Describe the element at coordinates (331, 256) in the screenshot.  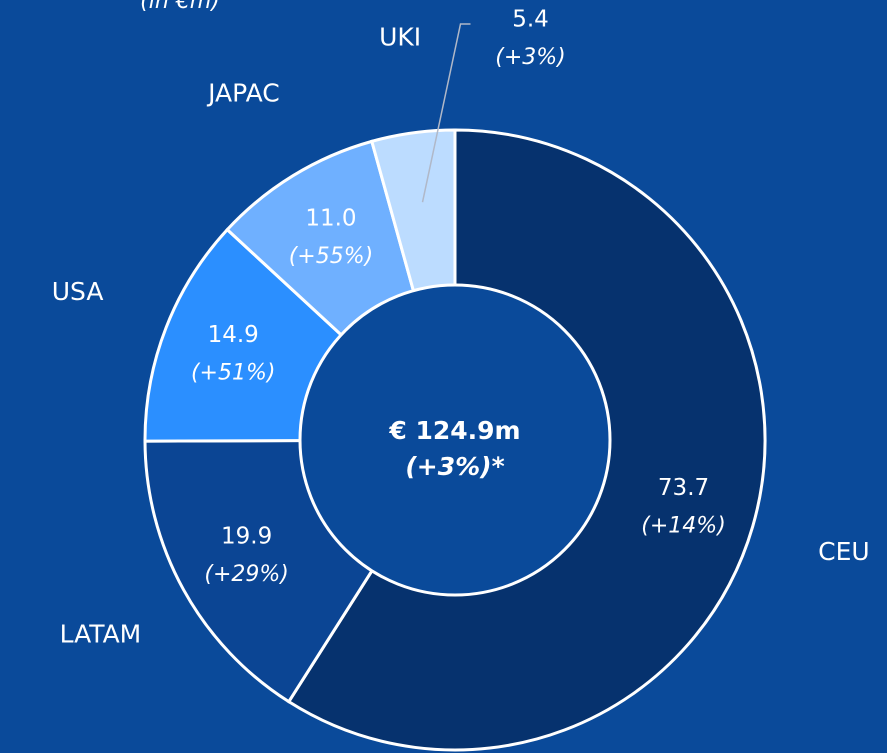
I see `change-label: (+55%)` at that location.